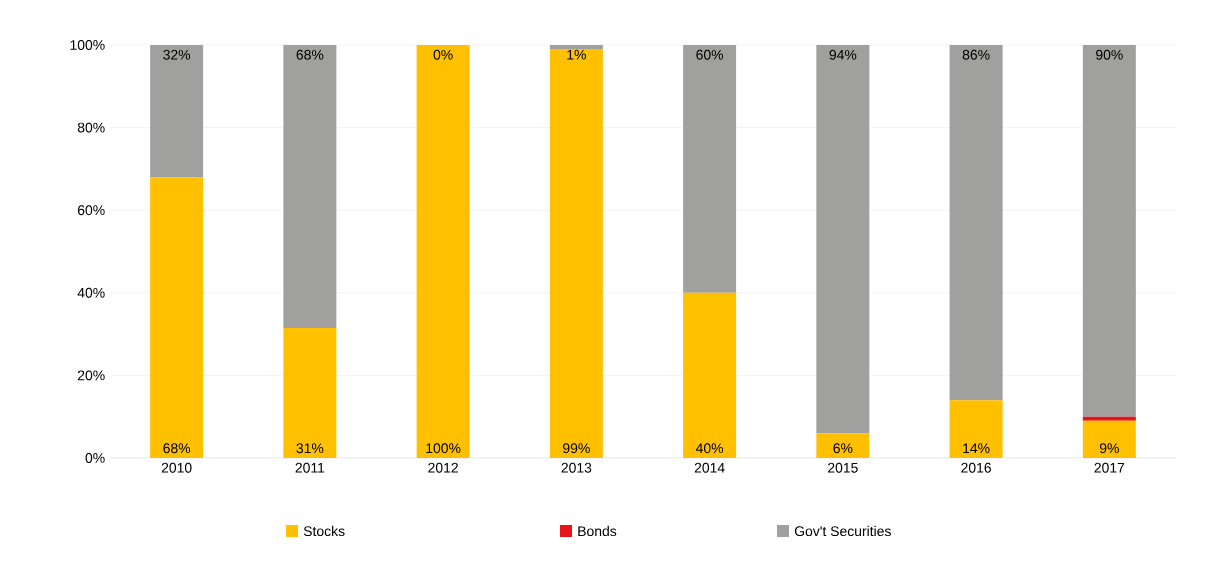 The image size is (1208, 579). Describe the element at coordinates (976, 448) in the screenshot. I see `data-label: 14%` at that location.